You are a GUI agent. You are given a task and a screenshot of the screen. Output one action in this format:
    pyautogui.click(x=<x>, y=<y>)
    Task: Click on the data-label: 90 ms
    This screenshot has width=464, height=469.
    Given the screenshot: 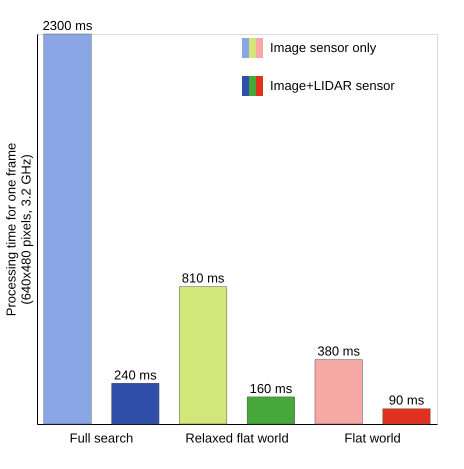 What is the action you would take?
    pyautogui.click(x=406, y=400)
    